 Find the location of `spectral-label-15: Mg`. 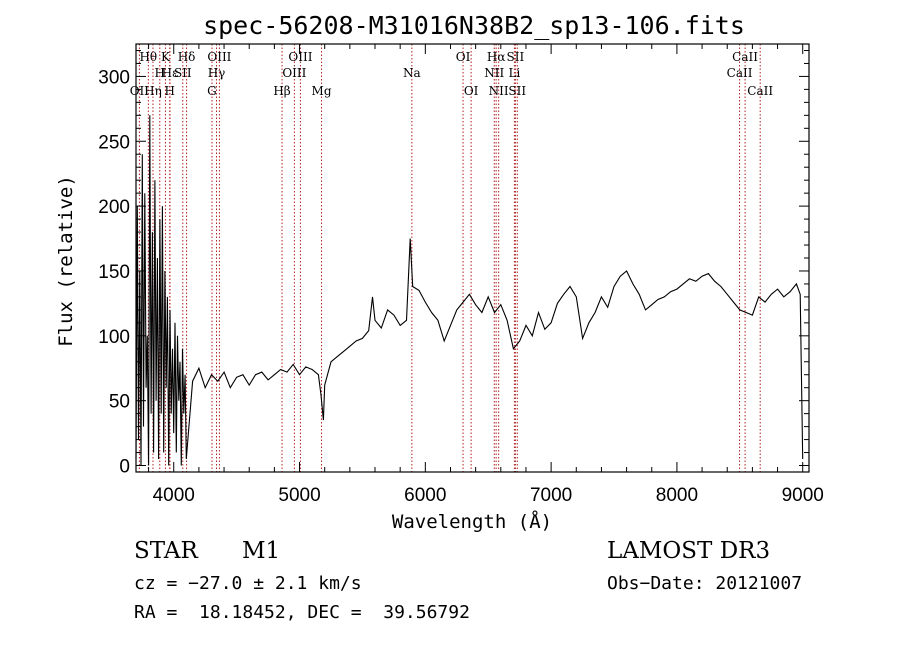

spectral-label-15: Mg is located at coordinates (322, 91).